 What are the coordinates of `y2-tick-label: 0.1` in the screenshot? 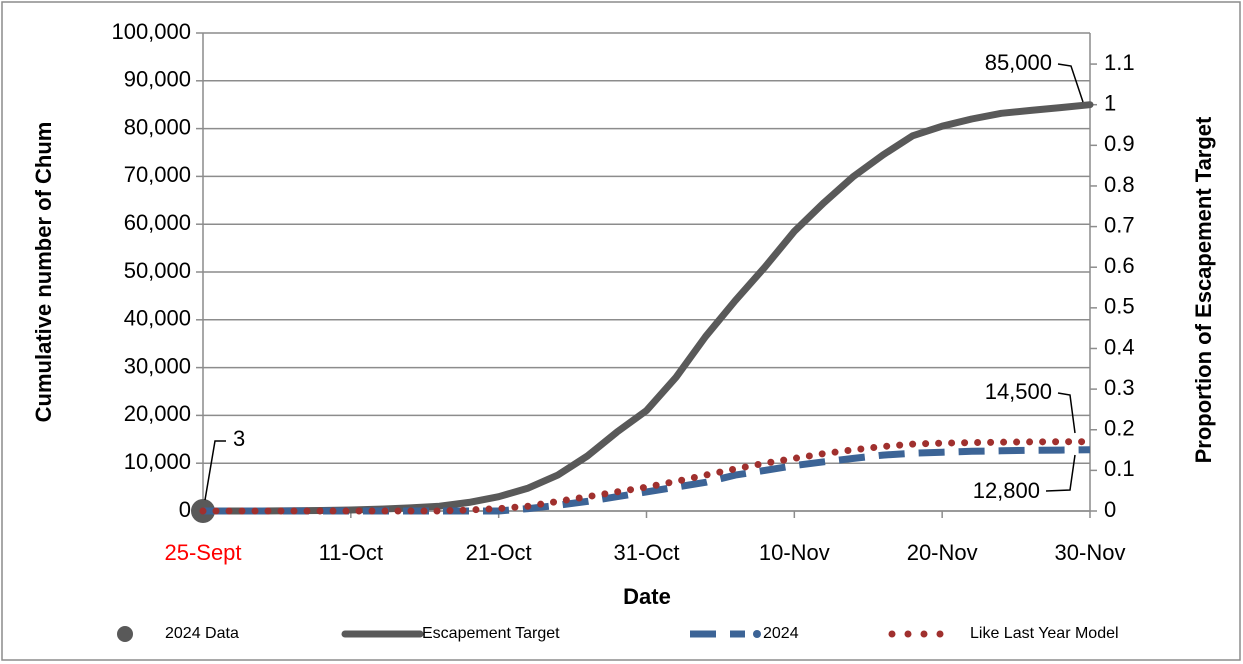 It's located at (1119, 468).